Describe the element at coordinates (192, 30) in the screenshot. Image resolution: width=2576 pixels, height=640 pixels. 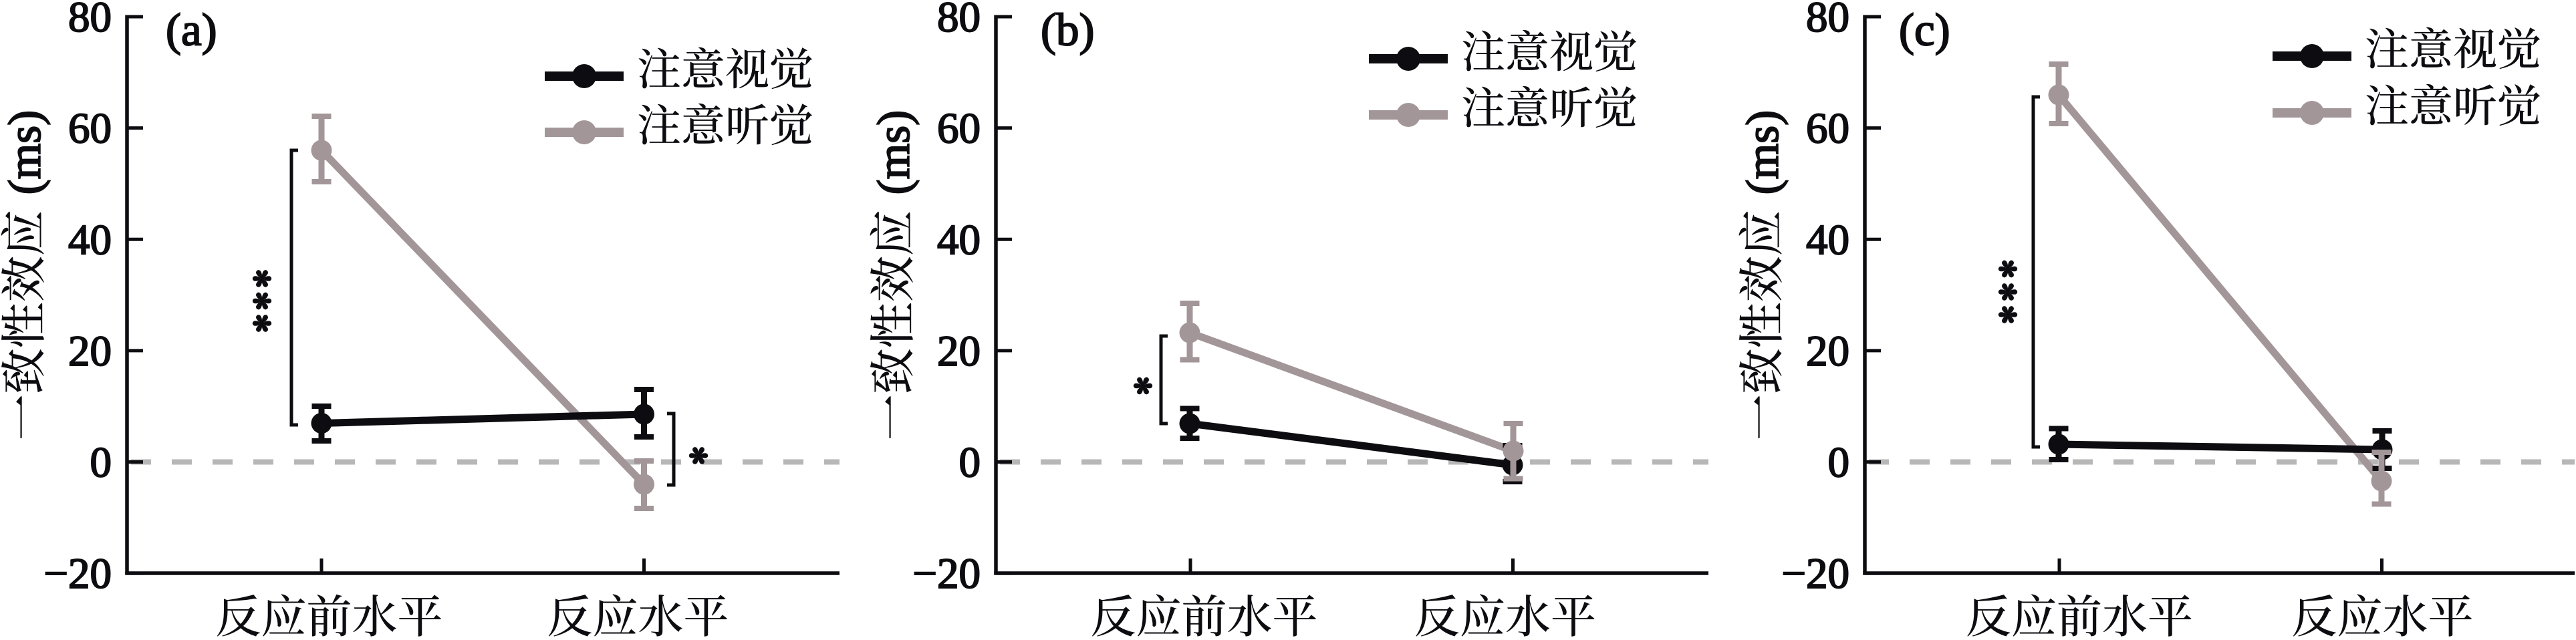
I see `svg-text: (a)` at that location.